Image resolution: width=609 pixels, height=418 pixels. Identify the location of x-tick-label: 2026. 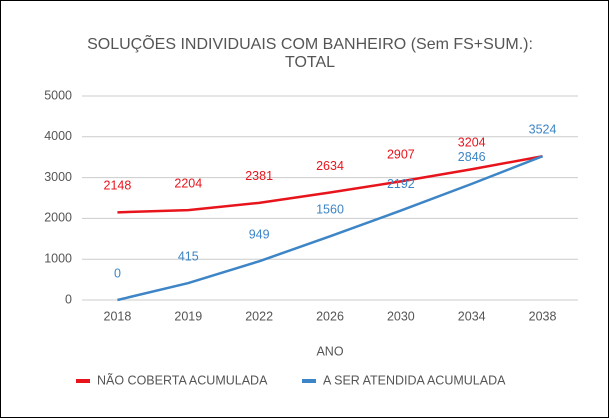
(330, 316).